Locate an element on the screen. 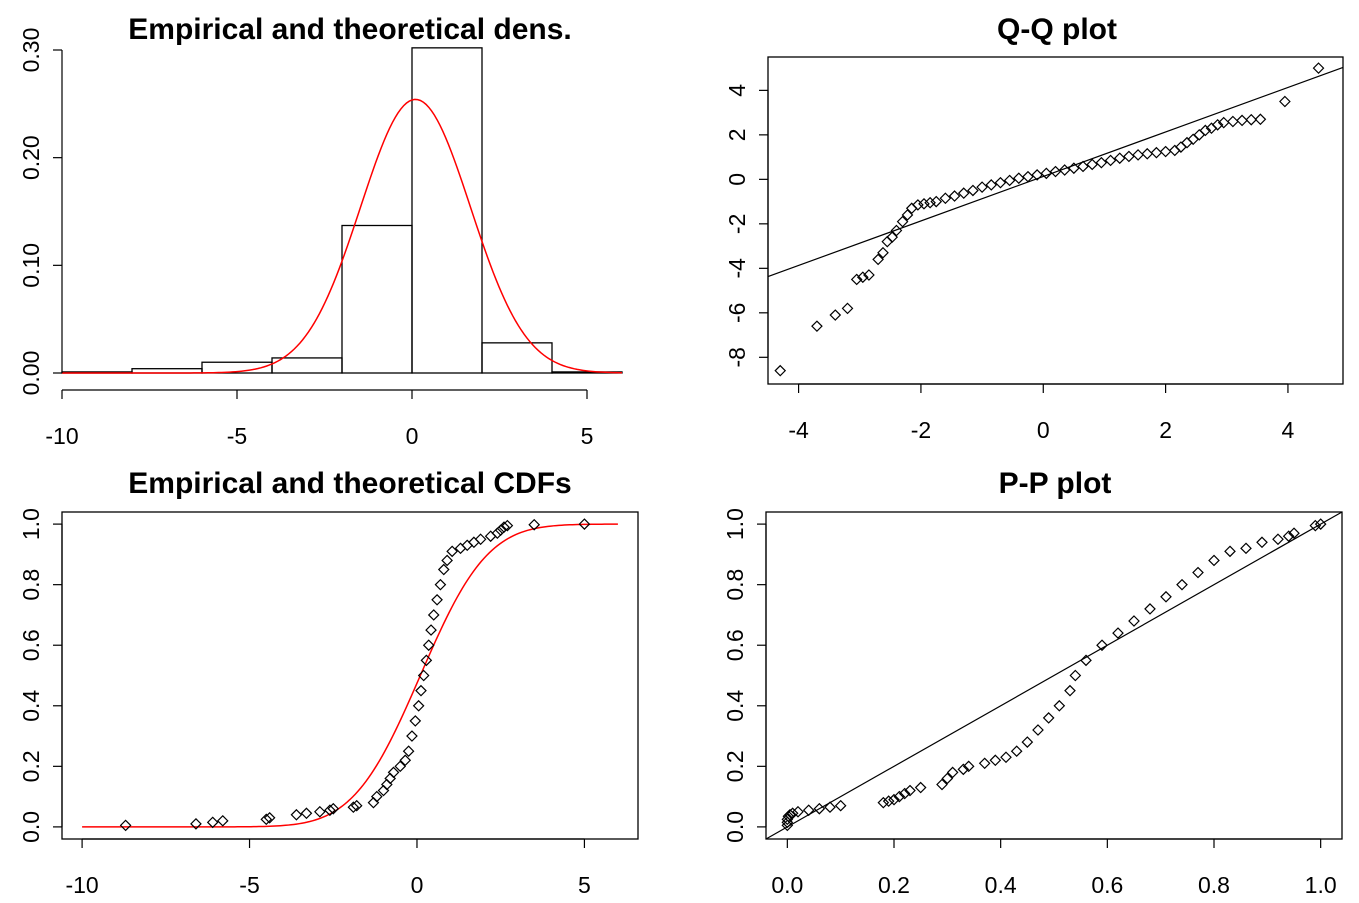 The image size is (1359, 903). x-tick-label: 0.8 is located at coordinates (1214, 885).